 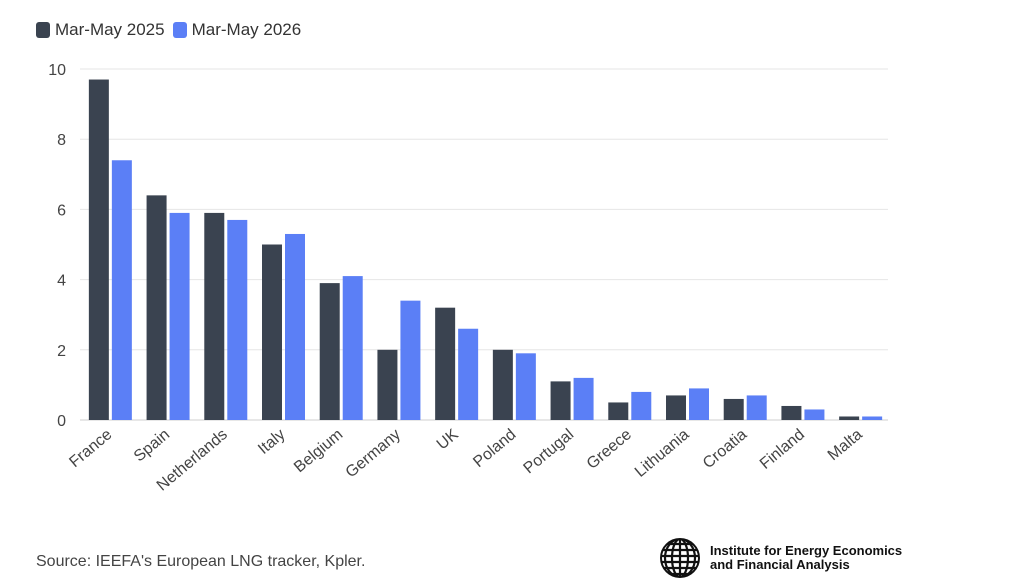 What do you see at coordinates (57, 70) in the screenshot?
I see `y-tick-label: 10` at bounding box center [57, 70].